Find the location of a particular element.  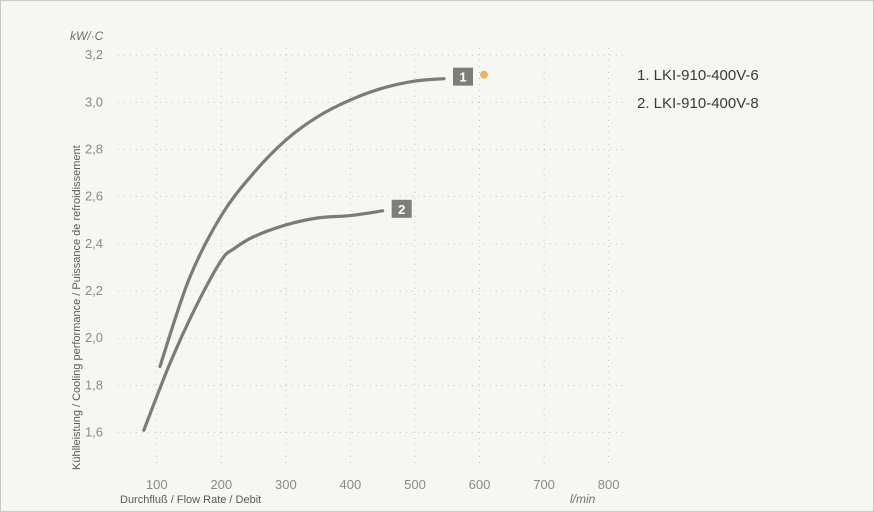

x-tick-labels: 100 200 300 400 500 600 700 800 is located at coordinates (383, 484).